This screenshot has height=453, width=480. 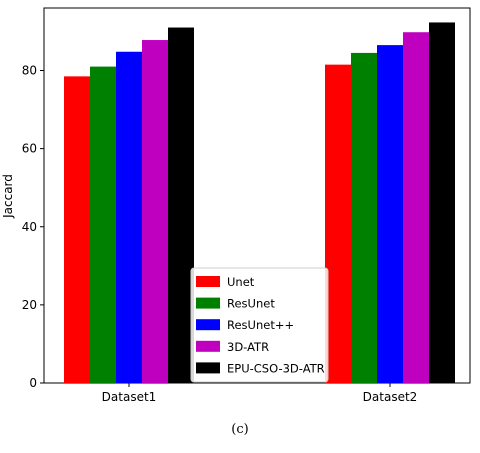 I want to click on legend-swatch-resunet, so click(x=208, y=303).